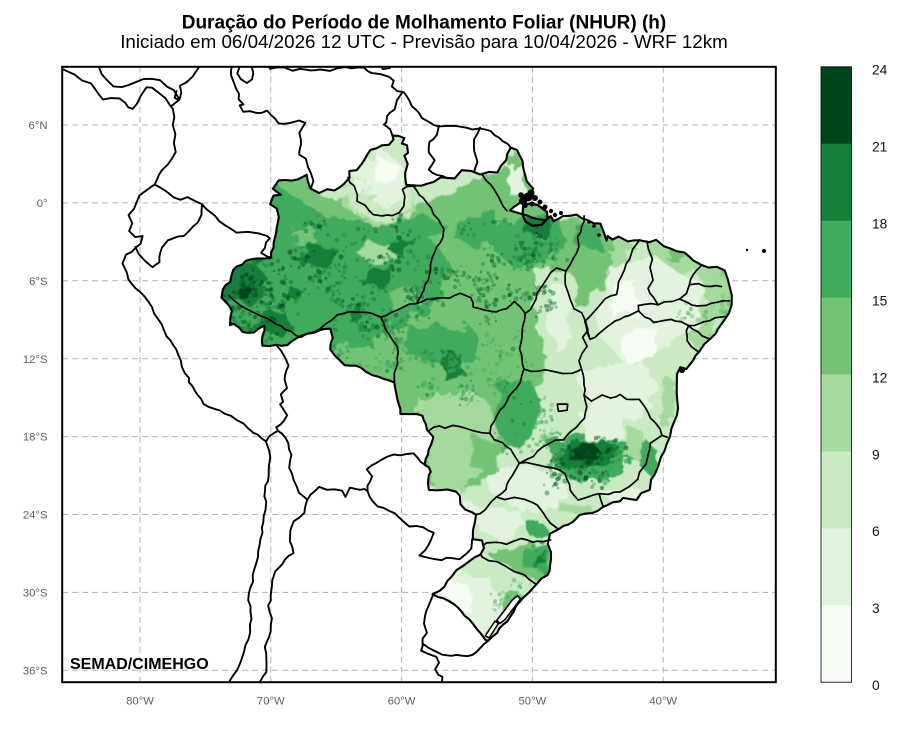 The height and width of the screenshot is (732, 909). I want to click on svg-text: 80°W, so click(140, 702).